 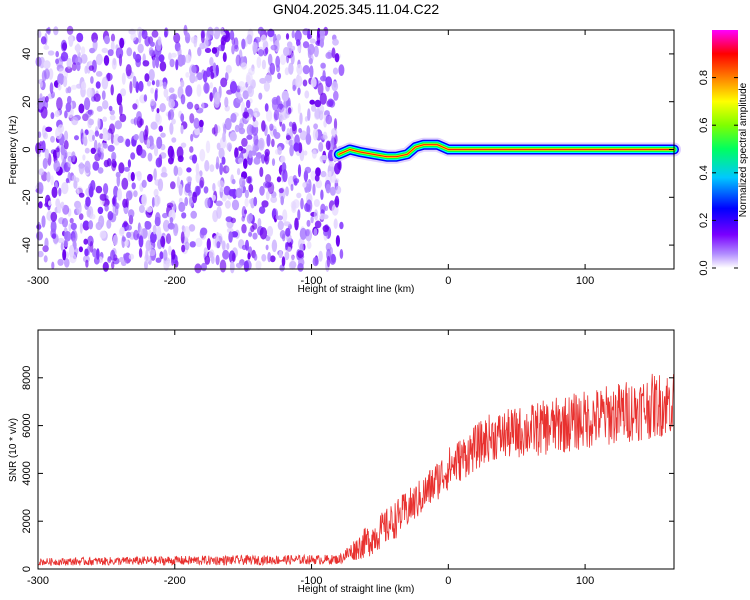 I want to click on y-tick-label: 0, so click(x=27, y=569).